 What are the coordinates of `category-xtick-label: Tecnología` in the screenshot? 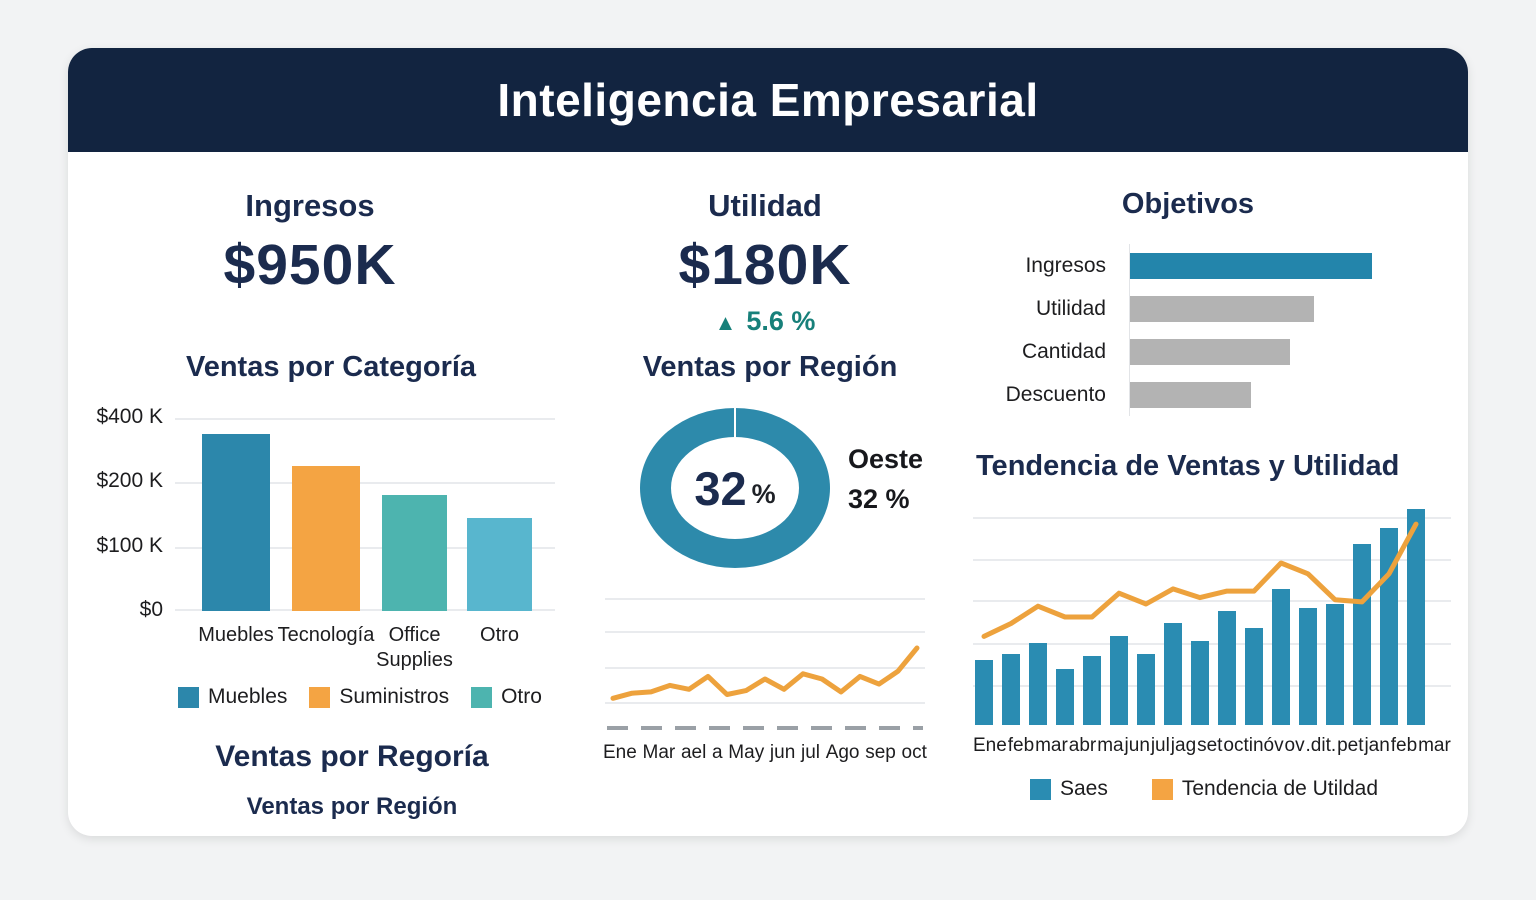 It's located at (326, 635).